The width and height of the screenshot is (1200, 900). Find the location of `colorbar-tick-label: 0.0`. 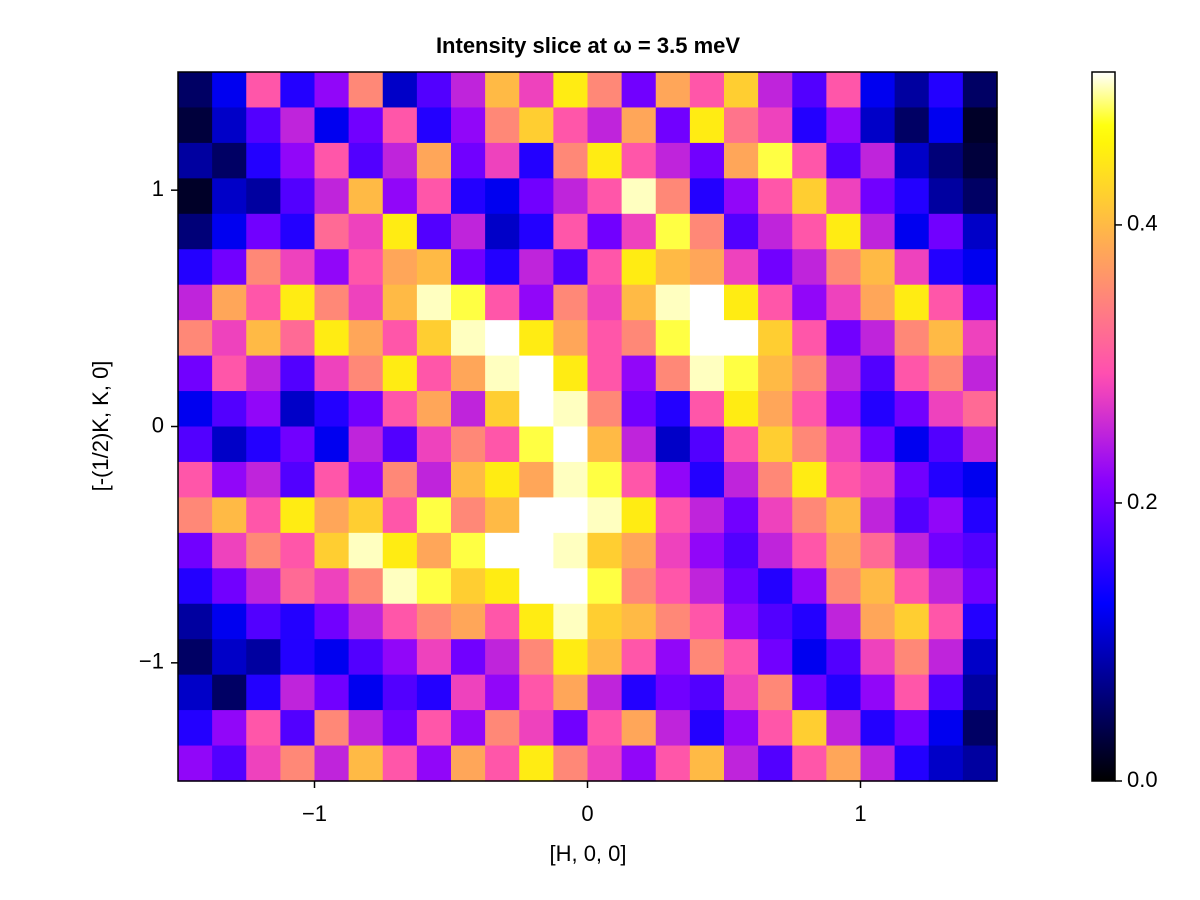

colorbar-tick-label: 0.0 is located at coordinates (1142, 779).